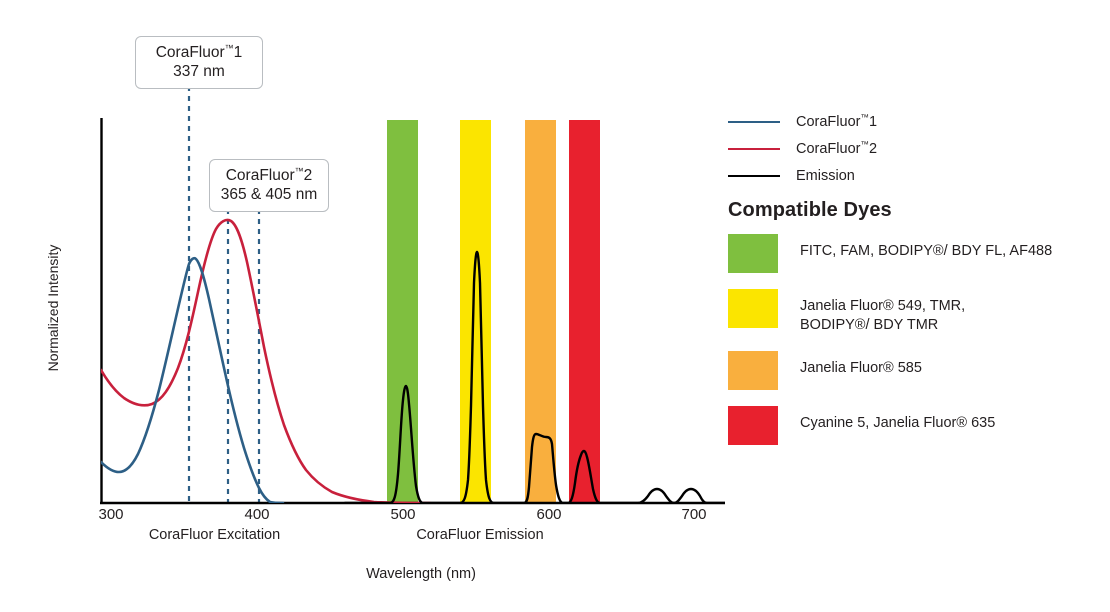 Image resolution: width=1110 pixels, height=612 pixels. What do you see at coordinates (53, 308) in the screenshot?
I see `y-axis-label: Normalized Intensity` at bounding box center [53, 308].